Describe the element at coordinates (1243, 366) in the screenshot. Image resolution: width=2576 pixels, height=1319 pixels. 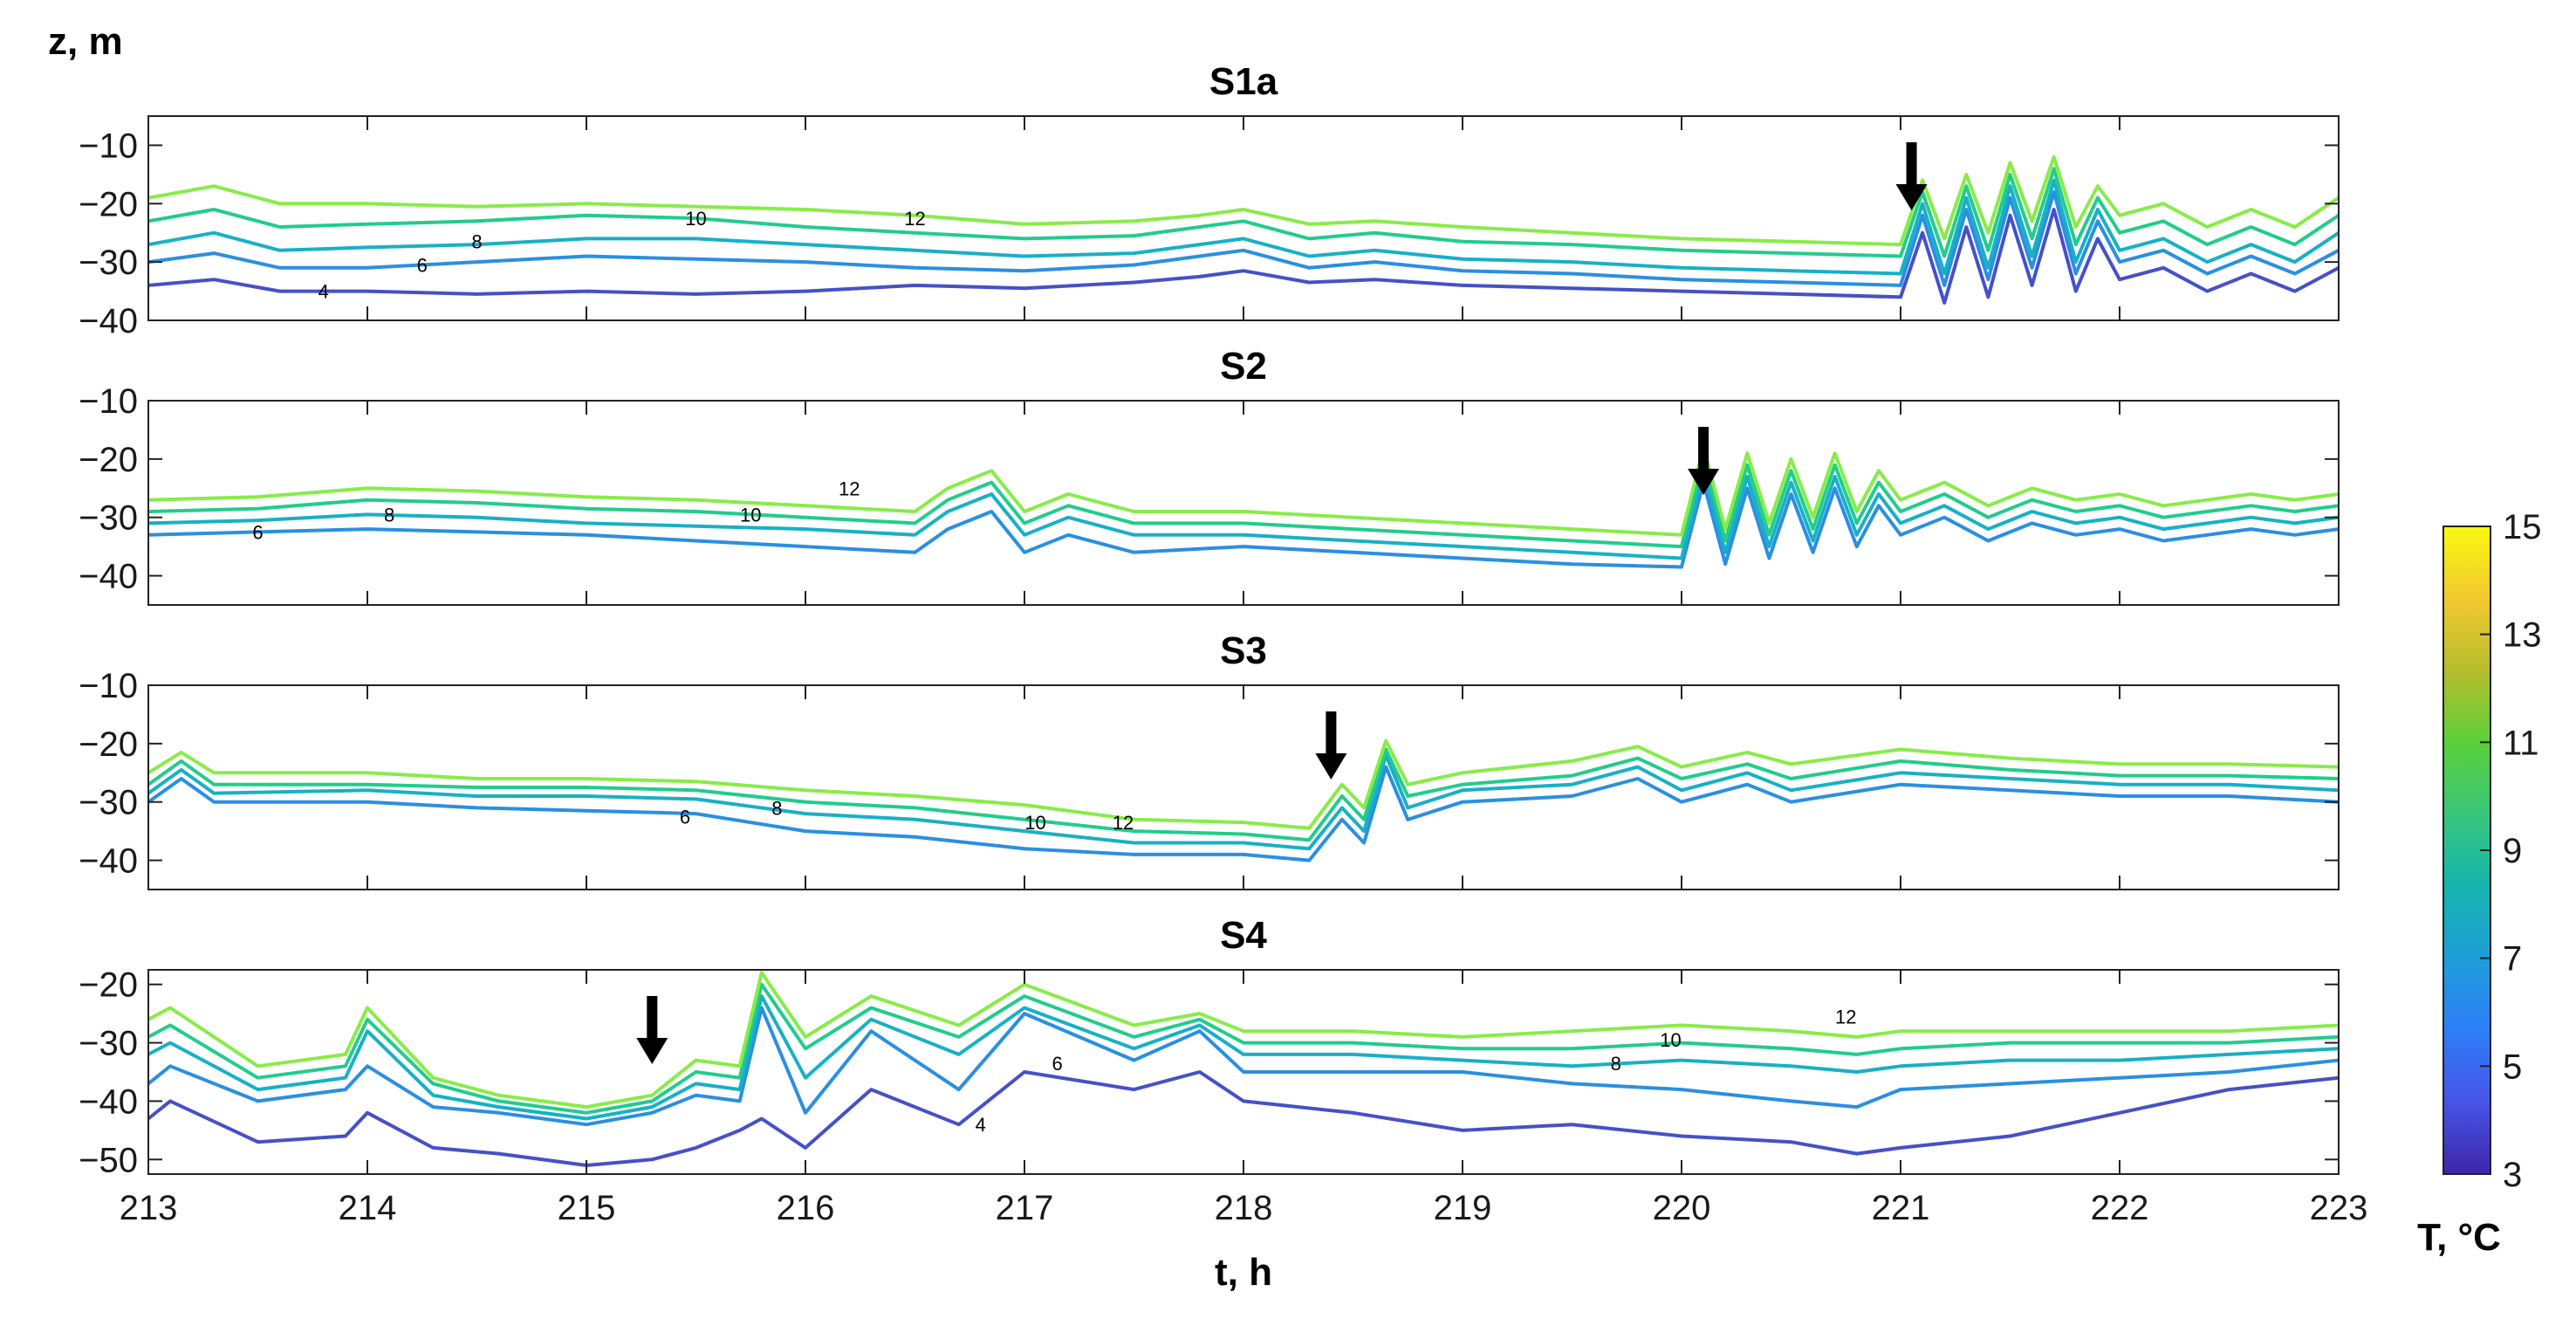
I see `panel-title: S2` at that location.